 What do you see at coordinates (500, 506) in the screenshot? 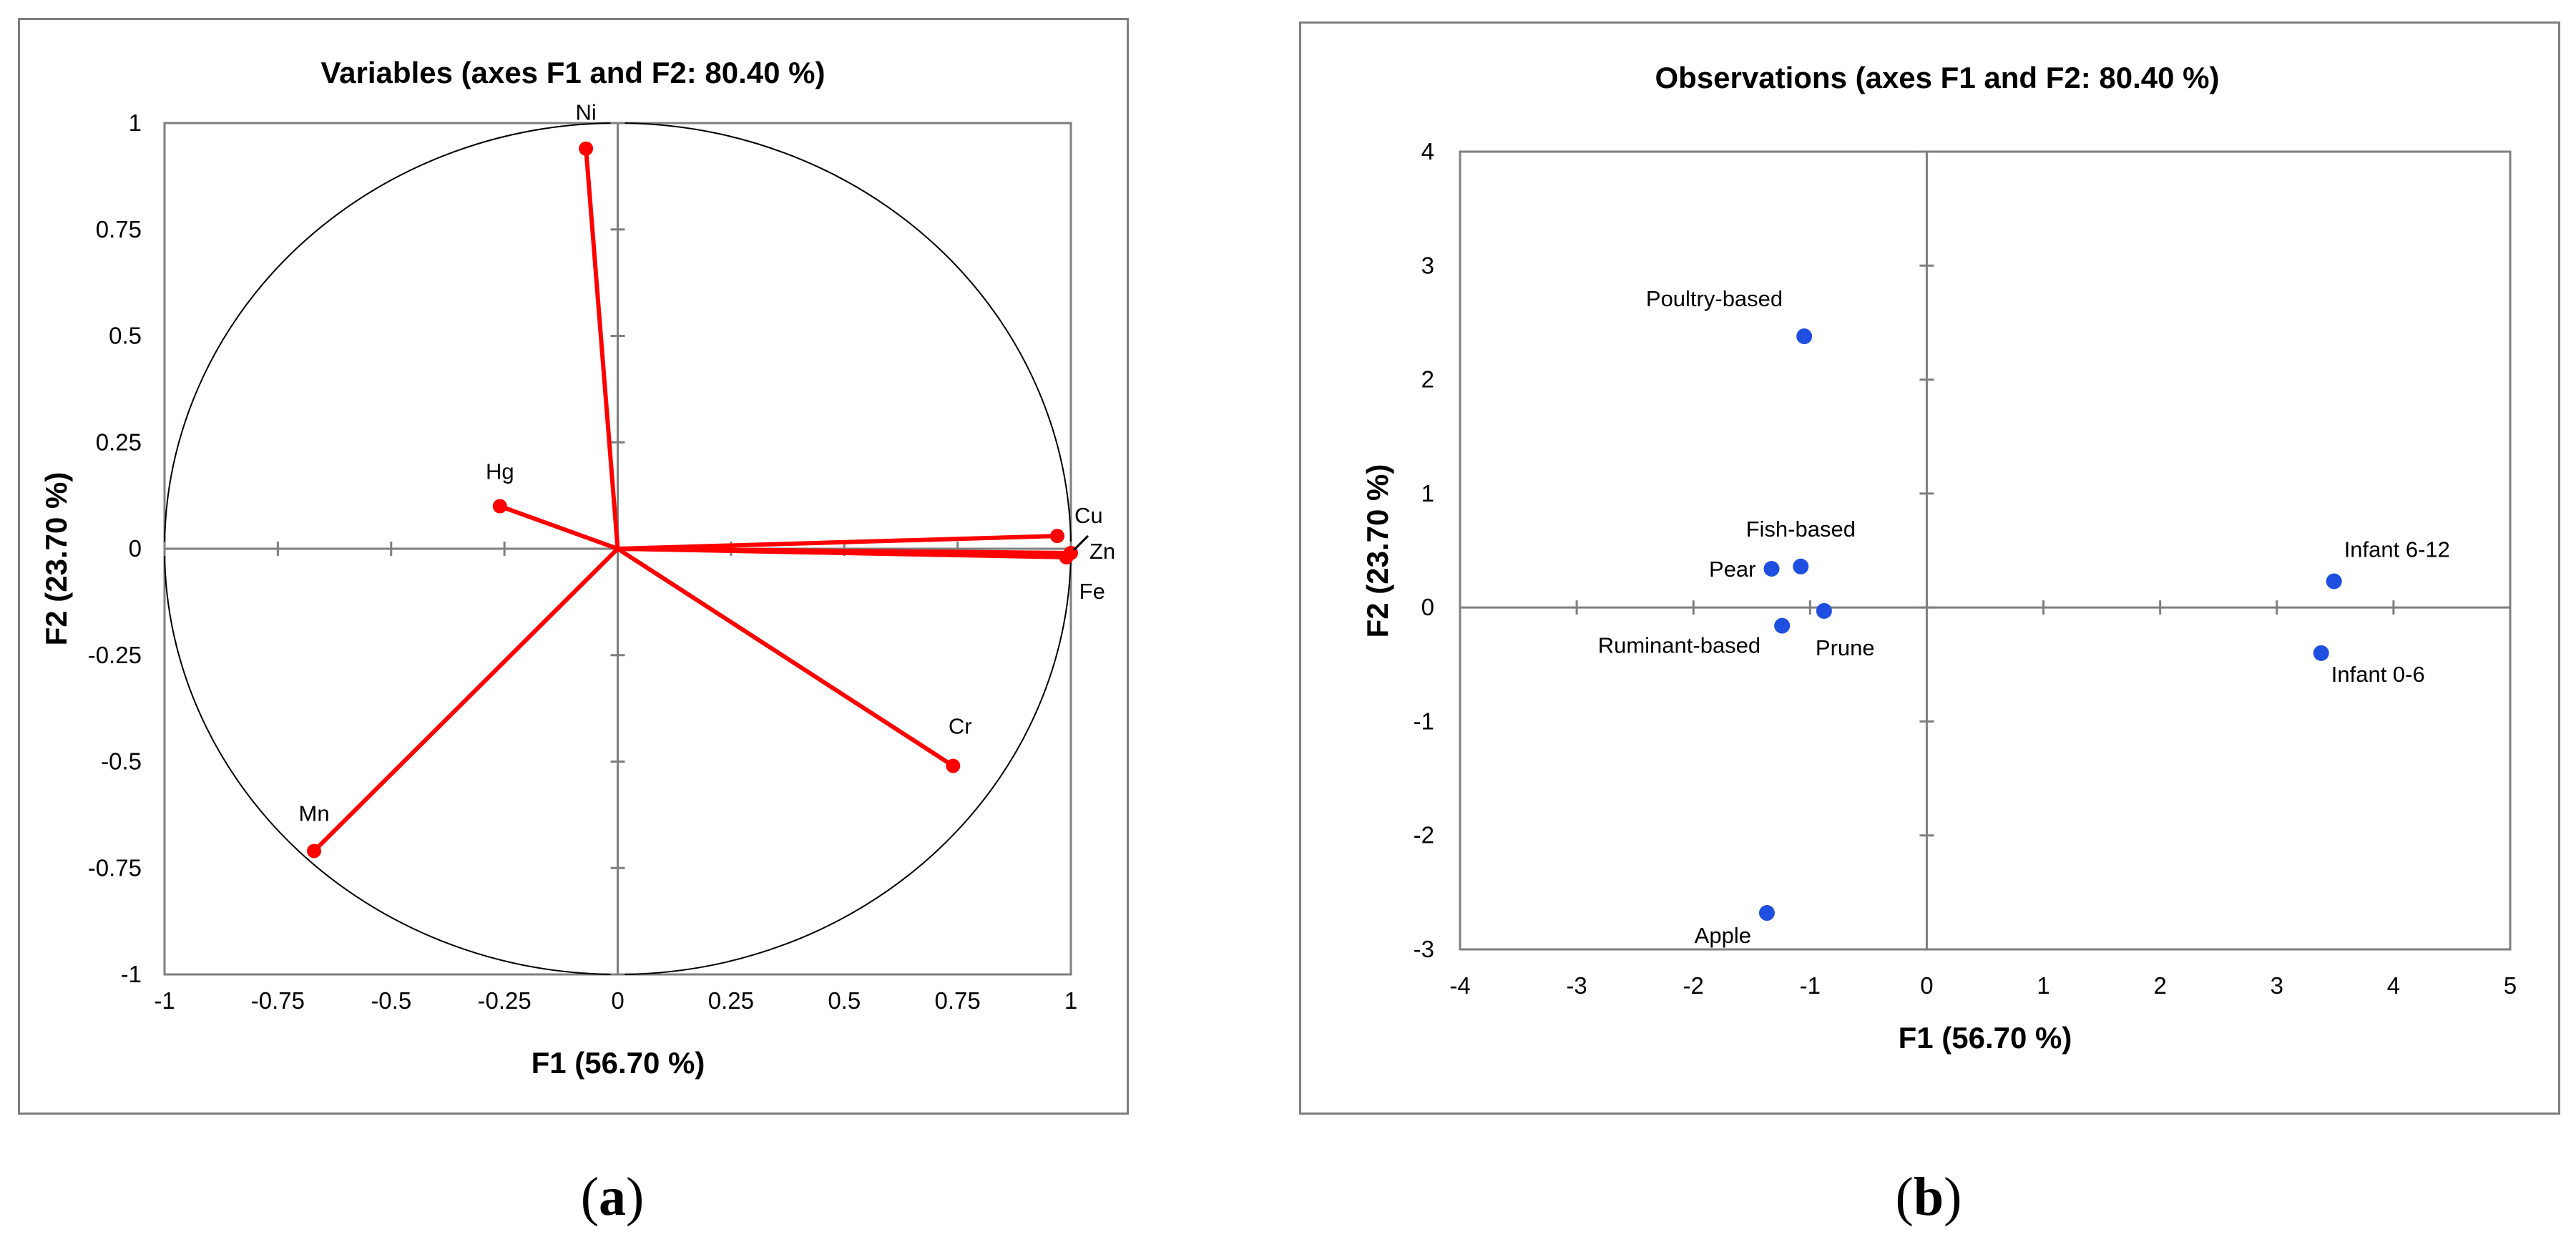
I see `point-hg` at bounding box center [500, 506].